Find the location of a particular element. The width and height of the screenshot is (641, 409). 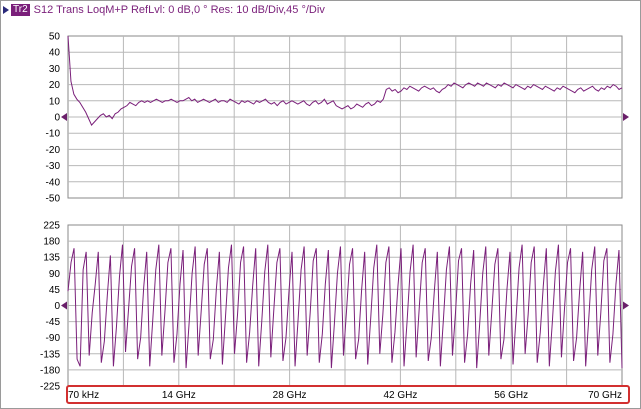

phase-y-tick-label: -135 is located at coordinates (50, 354).